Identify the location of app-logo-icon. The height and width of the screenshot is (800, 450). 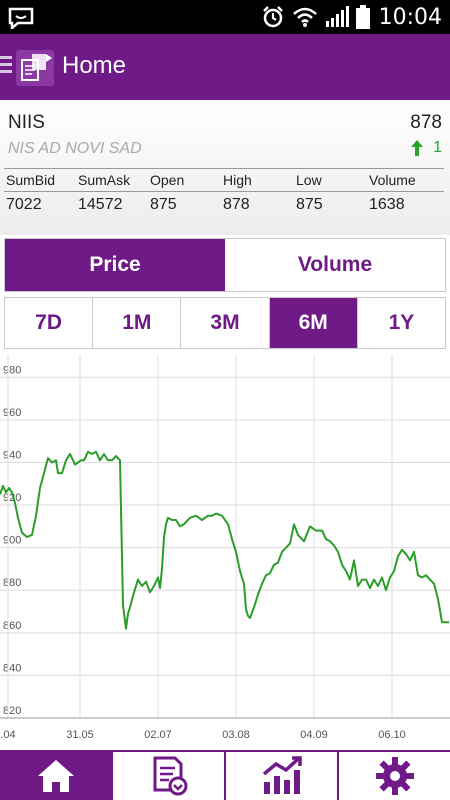
(35, 68).